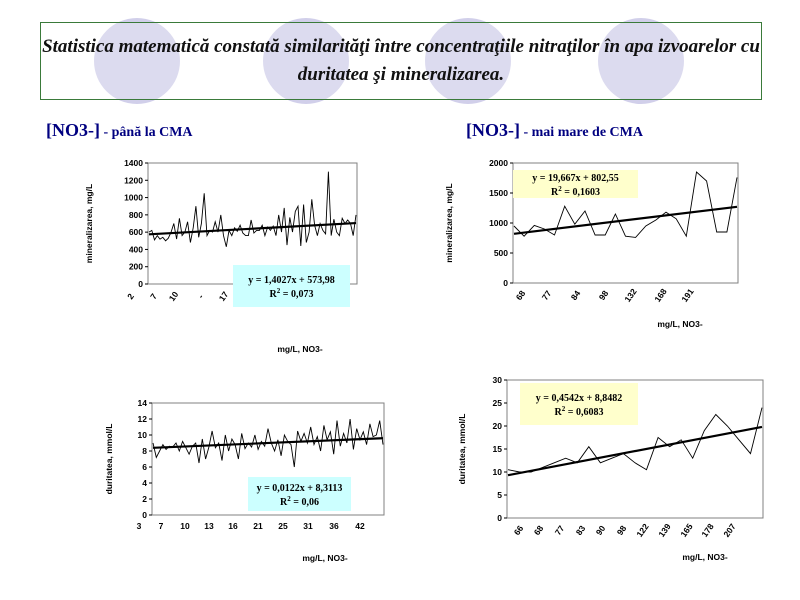  Describe the element at coordinates (498, 380) in the screenshot. I see `y-tick-label: 30` at that location.